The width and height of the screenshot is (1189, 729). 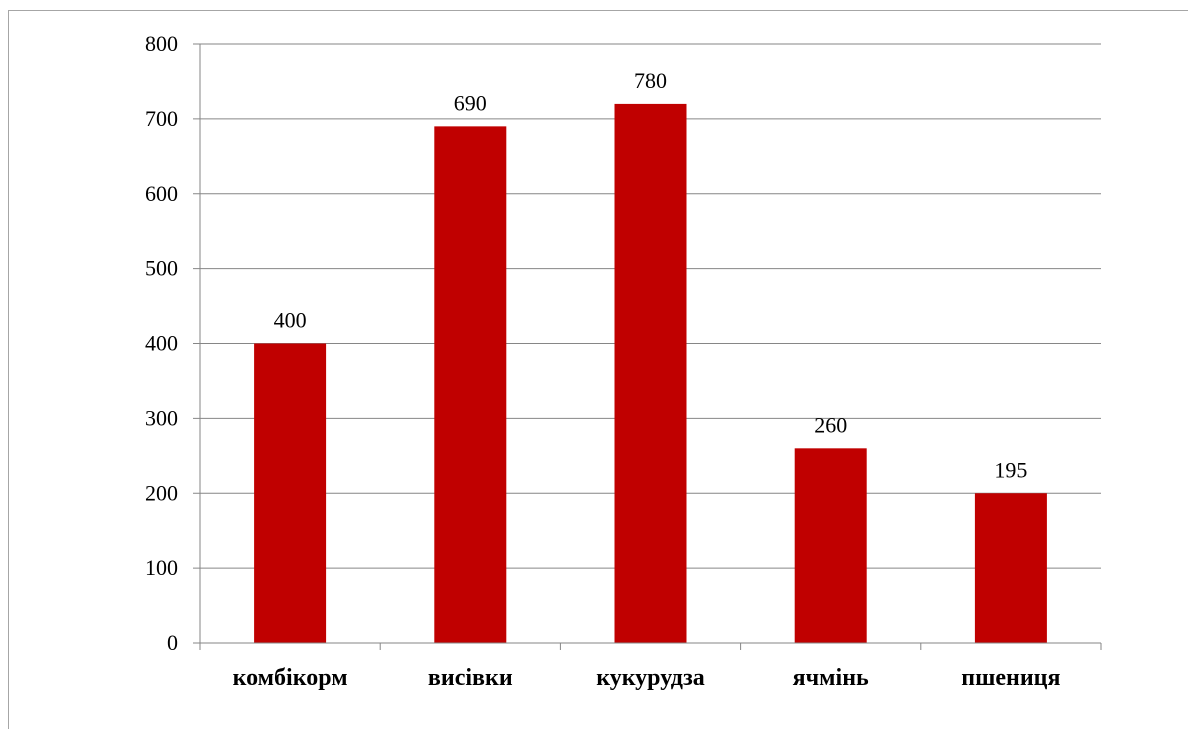 I want to click on y-tick-label: 400, so click(x=161, y=343).